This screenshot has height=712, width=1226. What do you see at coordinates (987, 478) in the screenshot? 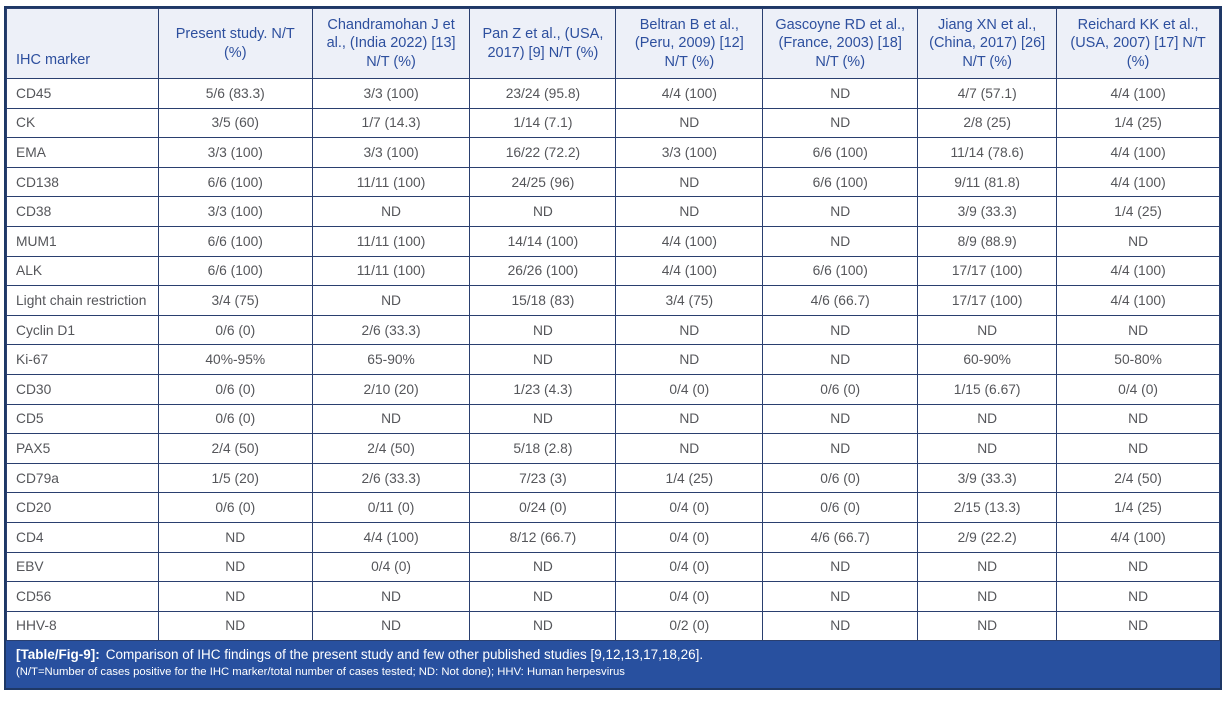
I see `value-cell: 3/9 (33.3)` at bounding box center [987, 478].